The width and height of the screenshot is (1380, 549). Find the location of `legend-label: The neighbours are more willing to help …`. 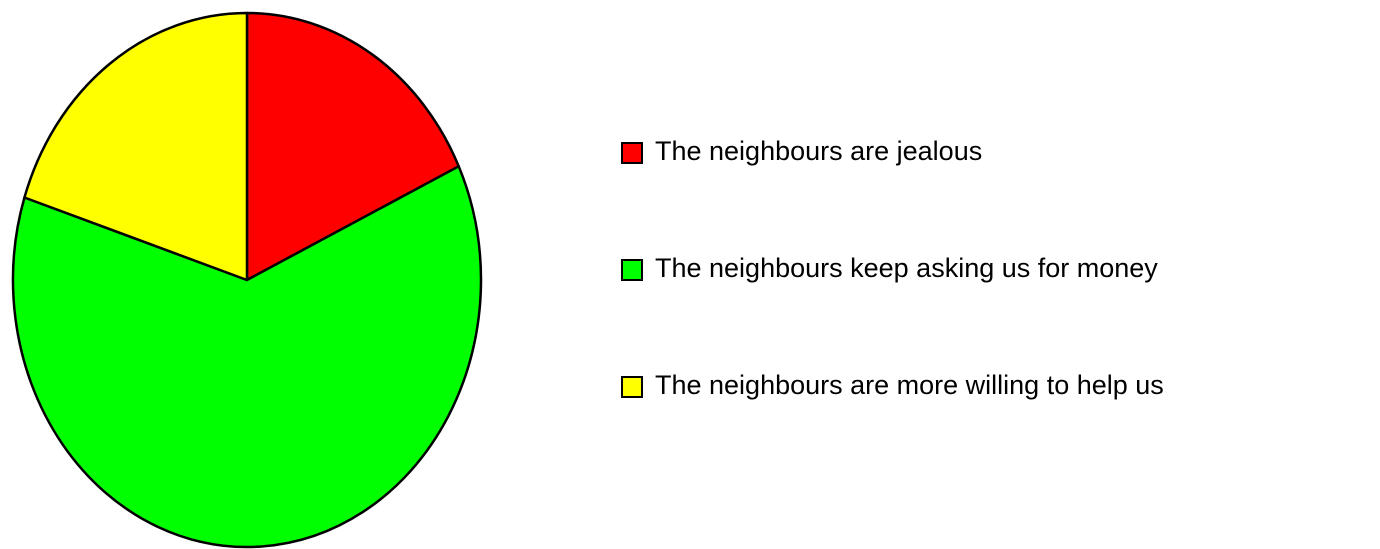

legend-label: The neighbours are more willing to help … is located at coordinates (909, 385).